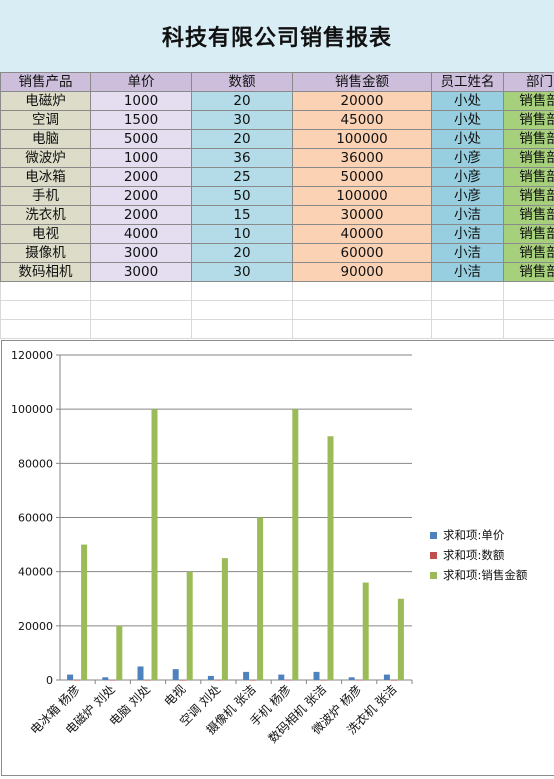 The height and width of the screenshot is (779, 554). What do you see at coordinates (242, 196) in the screenshot?
I see `cell-quantity: 50` at bounding box center [242, 196].